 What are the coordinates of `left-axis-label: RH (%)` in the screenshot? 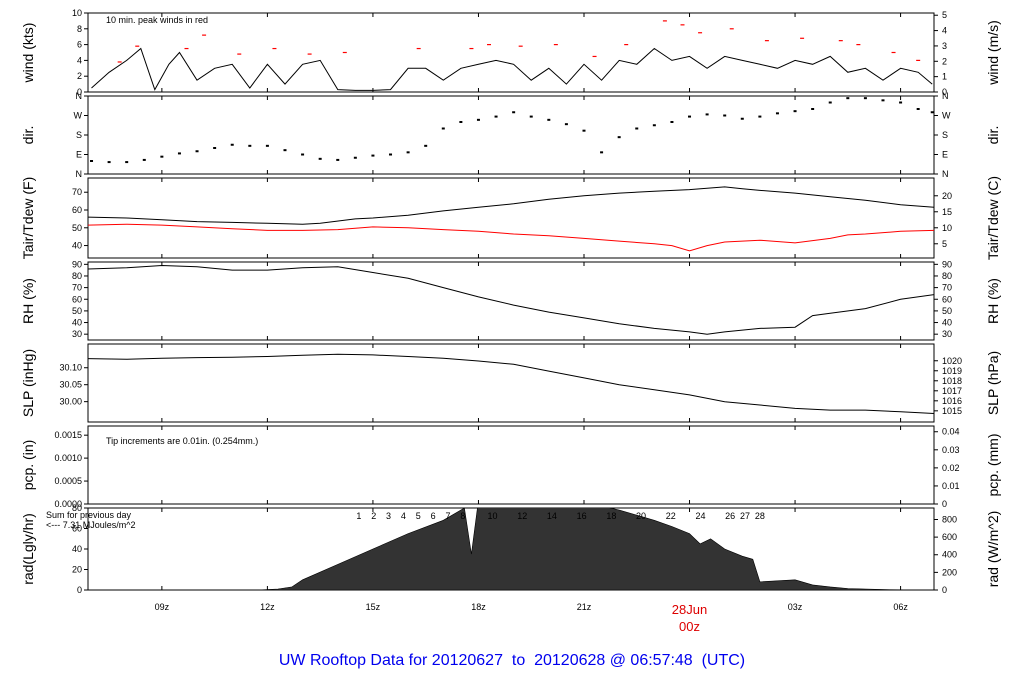 It's located at (28, 301).